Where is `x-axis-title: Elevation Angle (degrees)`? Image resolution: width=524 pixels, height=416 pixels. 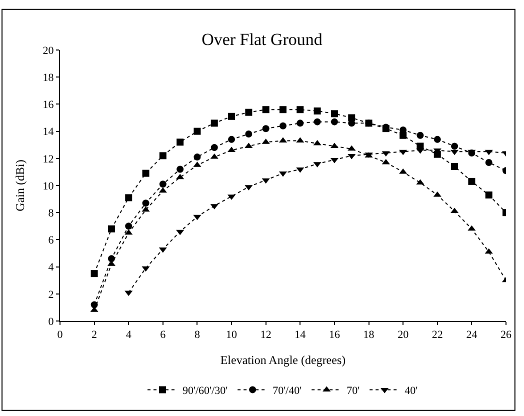 x-axis-title: Elevation Angle (degrees) is located at coordinates (283, 360).